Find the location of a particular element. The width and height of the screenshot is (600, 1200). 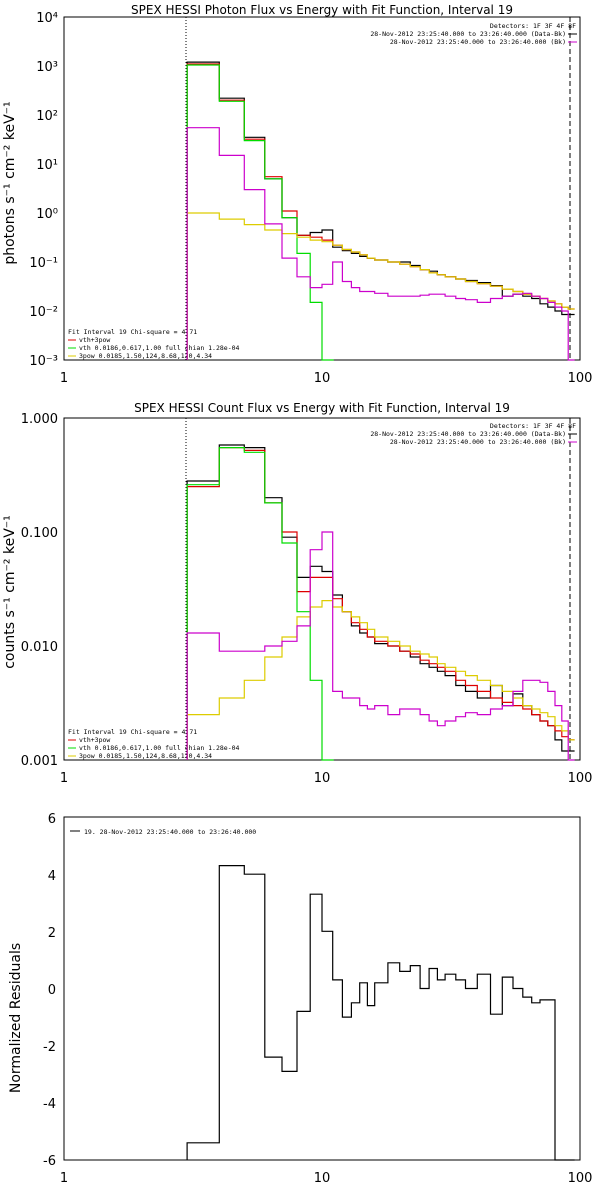

photon-detectors-text: Detectors: 1F 3F 4F 8F is located at coordinates (533, 26).